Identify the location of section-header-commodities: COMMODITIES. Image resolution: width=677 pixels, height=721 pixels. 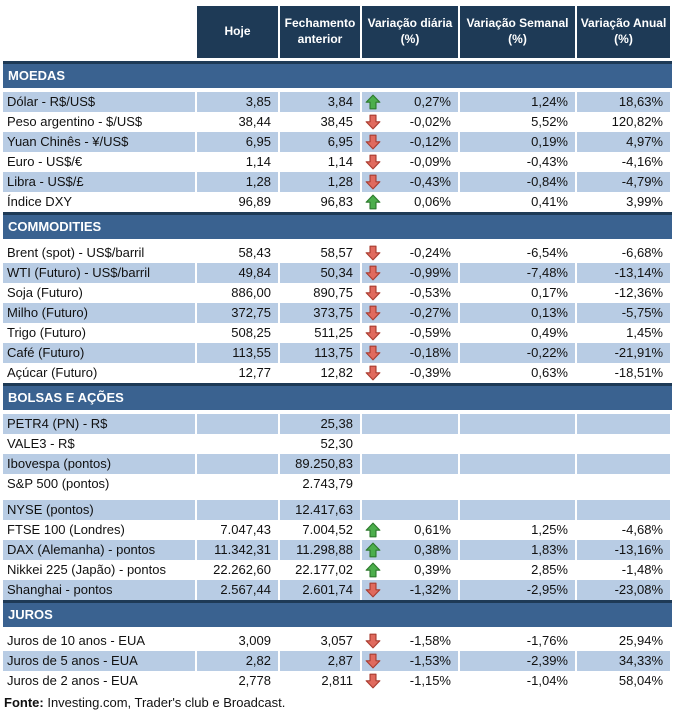
(337, 225).